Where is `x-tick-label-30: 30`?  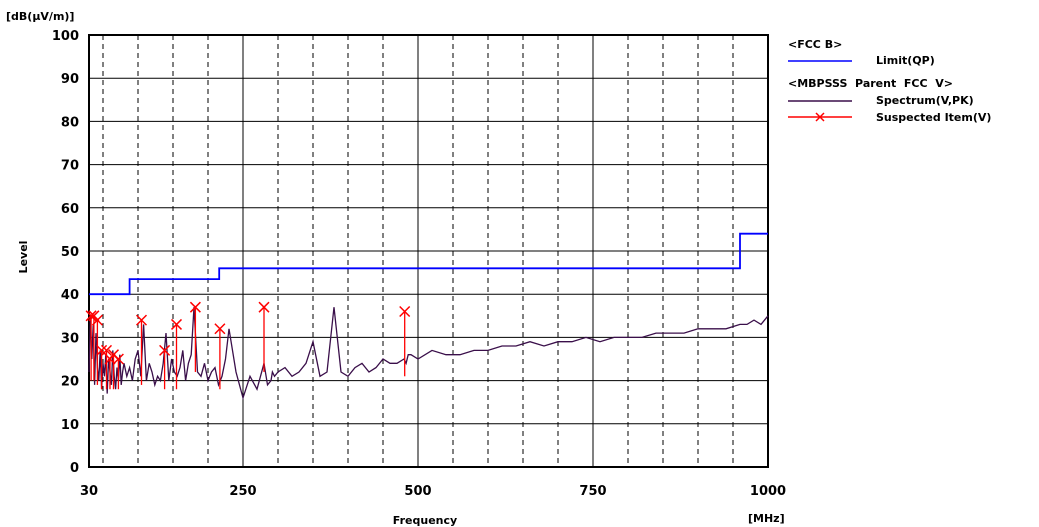 x-tick-label-30: 30 is located at coordinates (89, 491).